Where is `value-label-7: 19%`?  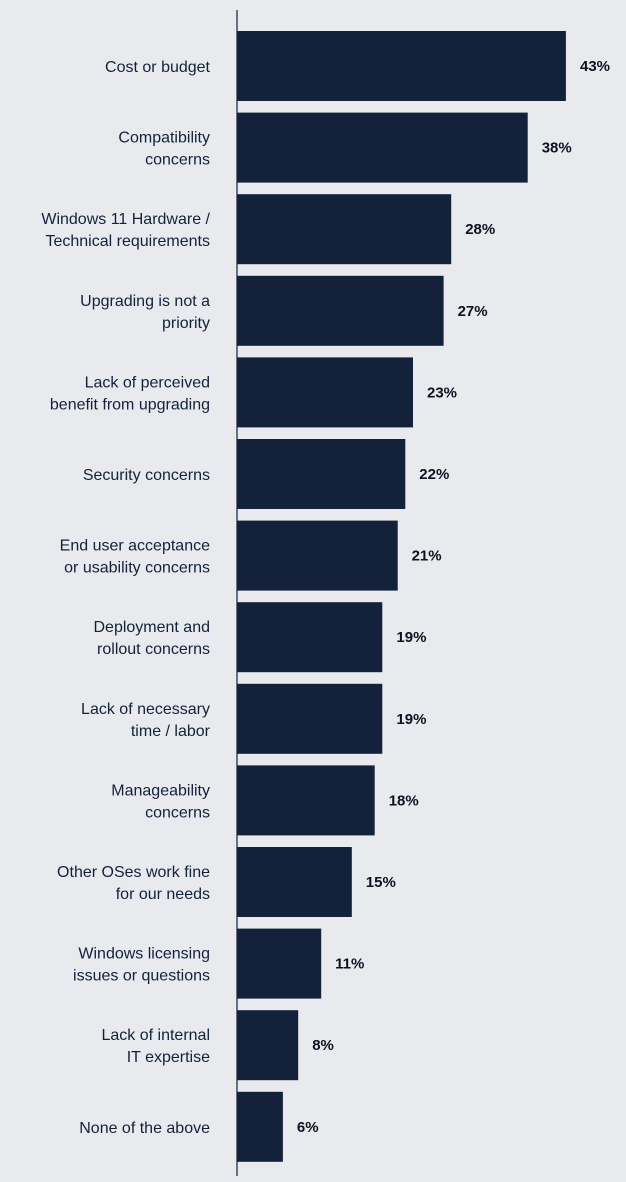 value-label-7: 19% is located at coordinates (411, 637).